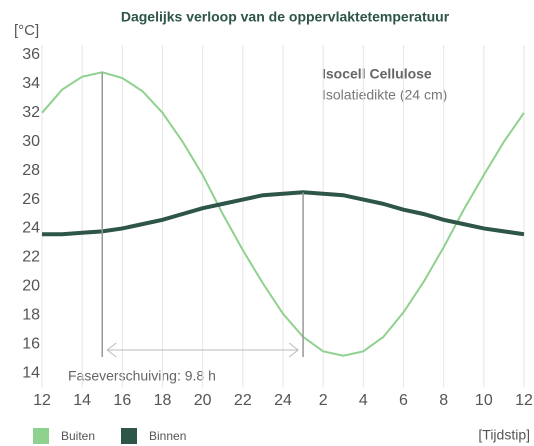 Image resolution: width=534 pixels, height=446 pixels. What do you see at coordinates (31, 112) in the screenshot?
I see `y-tick-label: 32` at bounding box center [31, 112].